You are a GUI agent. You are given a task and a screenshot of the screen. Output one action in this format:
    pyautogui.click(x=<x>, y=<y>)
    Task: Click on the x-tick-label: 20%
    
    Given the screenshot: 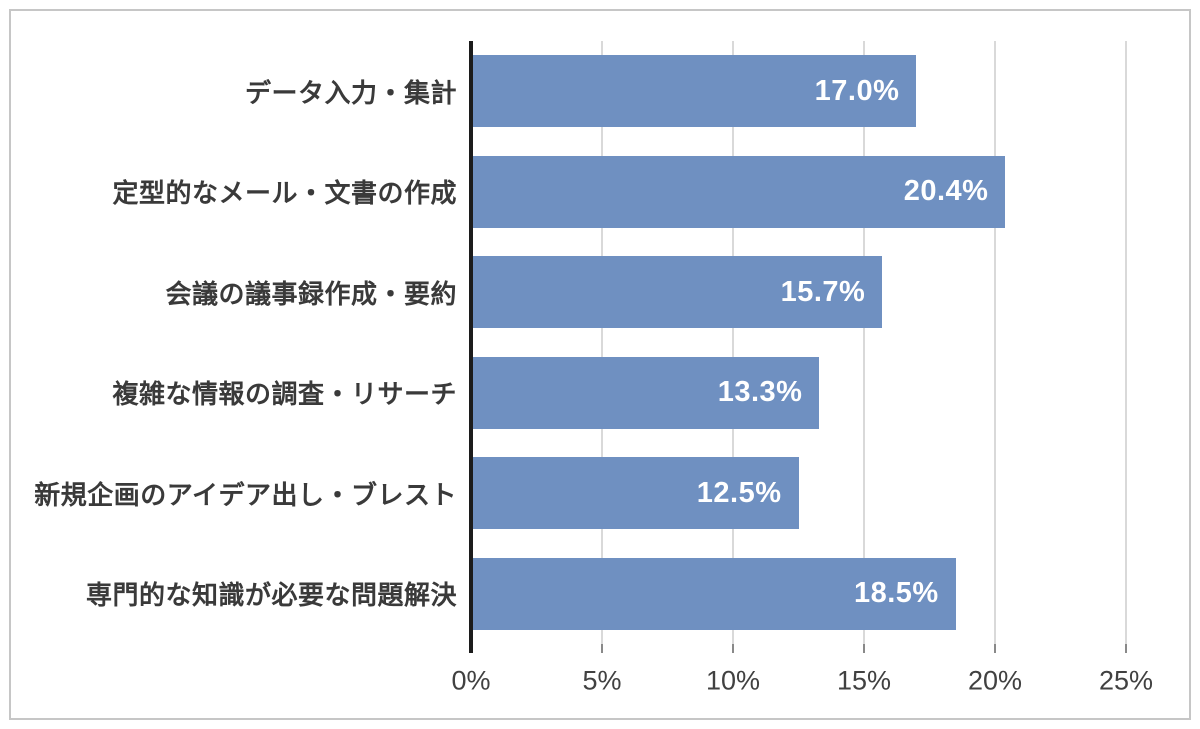 What is the action you would take?
    pyautogui.click(x=995, y=680)
    